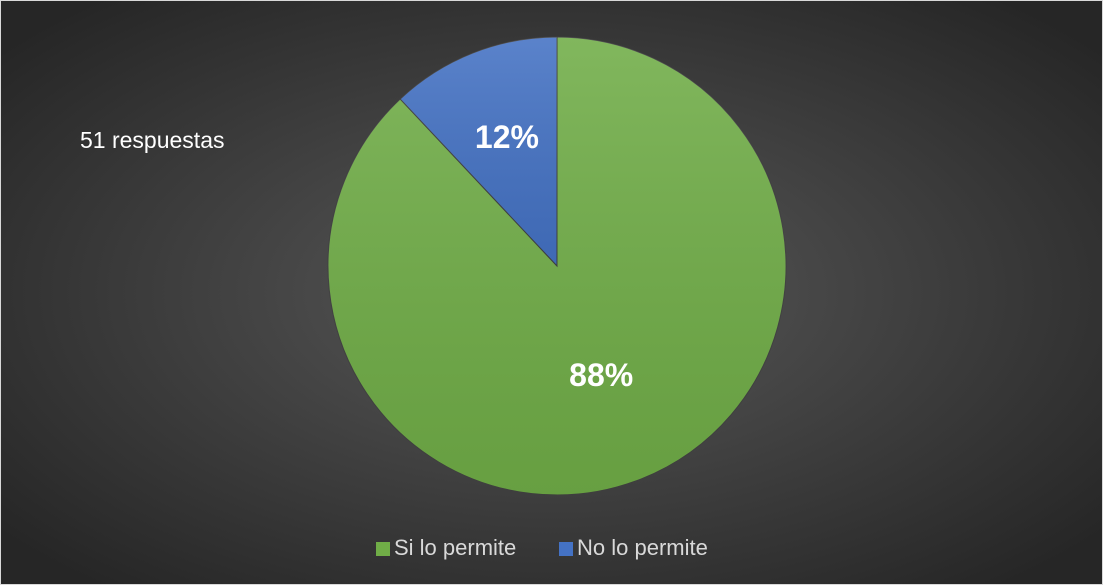  Describe the element at coordinates (507, 137) in the screenshot. I see `data-label: 12%` at that location.